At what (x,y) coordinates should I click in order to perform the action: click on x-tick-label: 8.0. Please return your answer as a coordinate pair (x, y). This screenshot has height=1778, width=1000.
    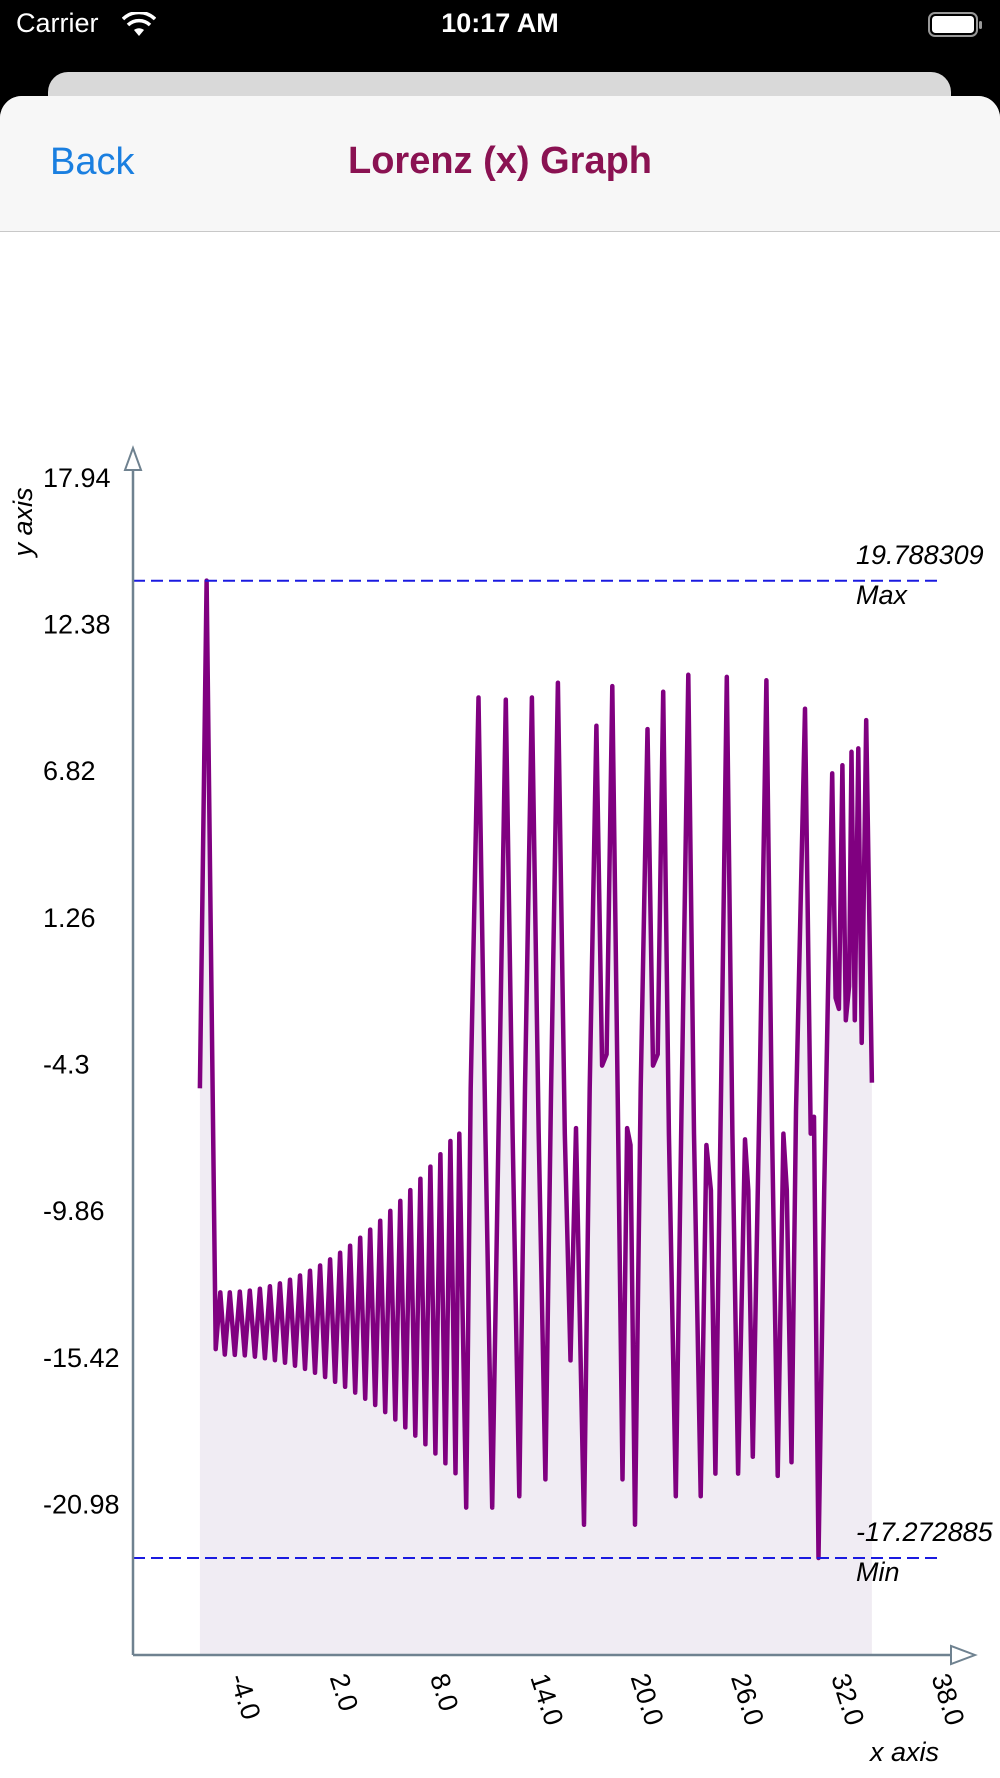
    Looking at the image, I should click on (444, 1692).